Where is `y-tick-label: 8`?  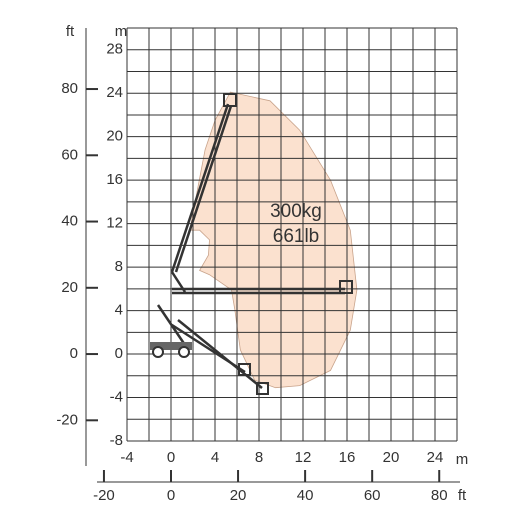 y-tick-label: 8 is located at coordinates (119, 266).